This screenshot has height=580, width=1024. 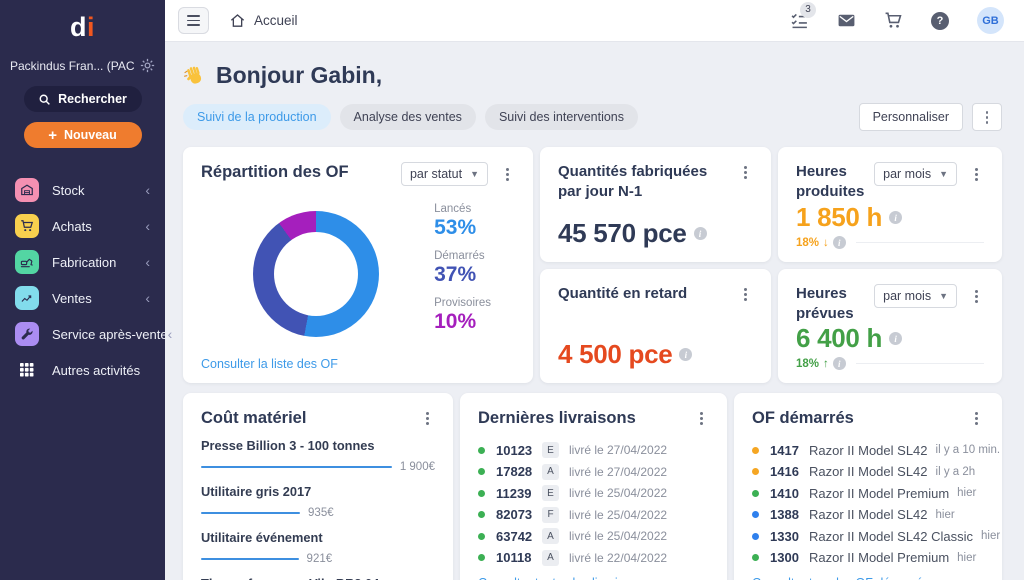 What do you see at coordinates (990, 20) in the screenshot?
I see `avatar: GB` at bounding box center [990, 20].